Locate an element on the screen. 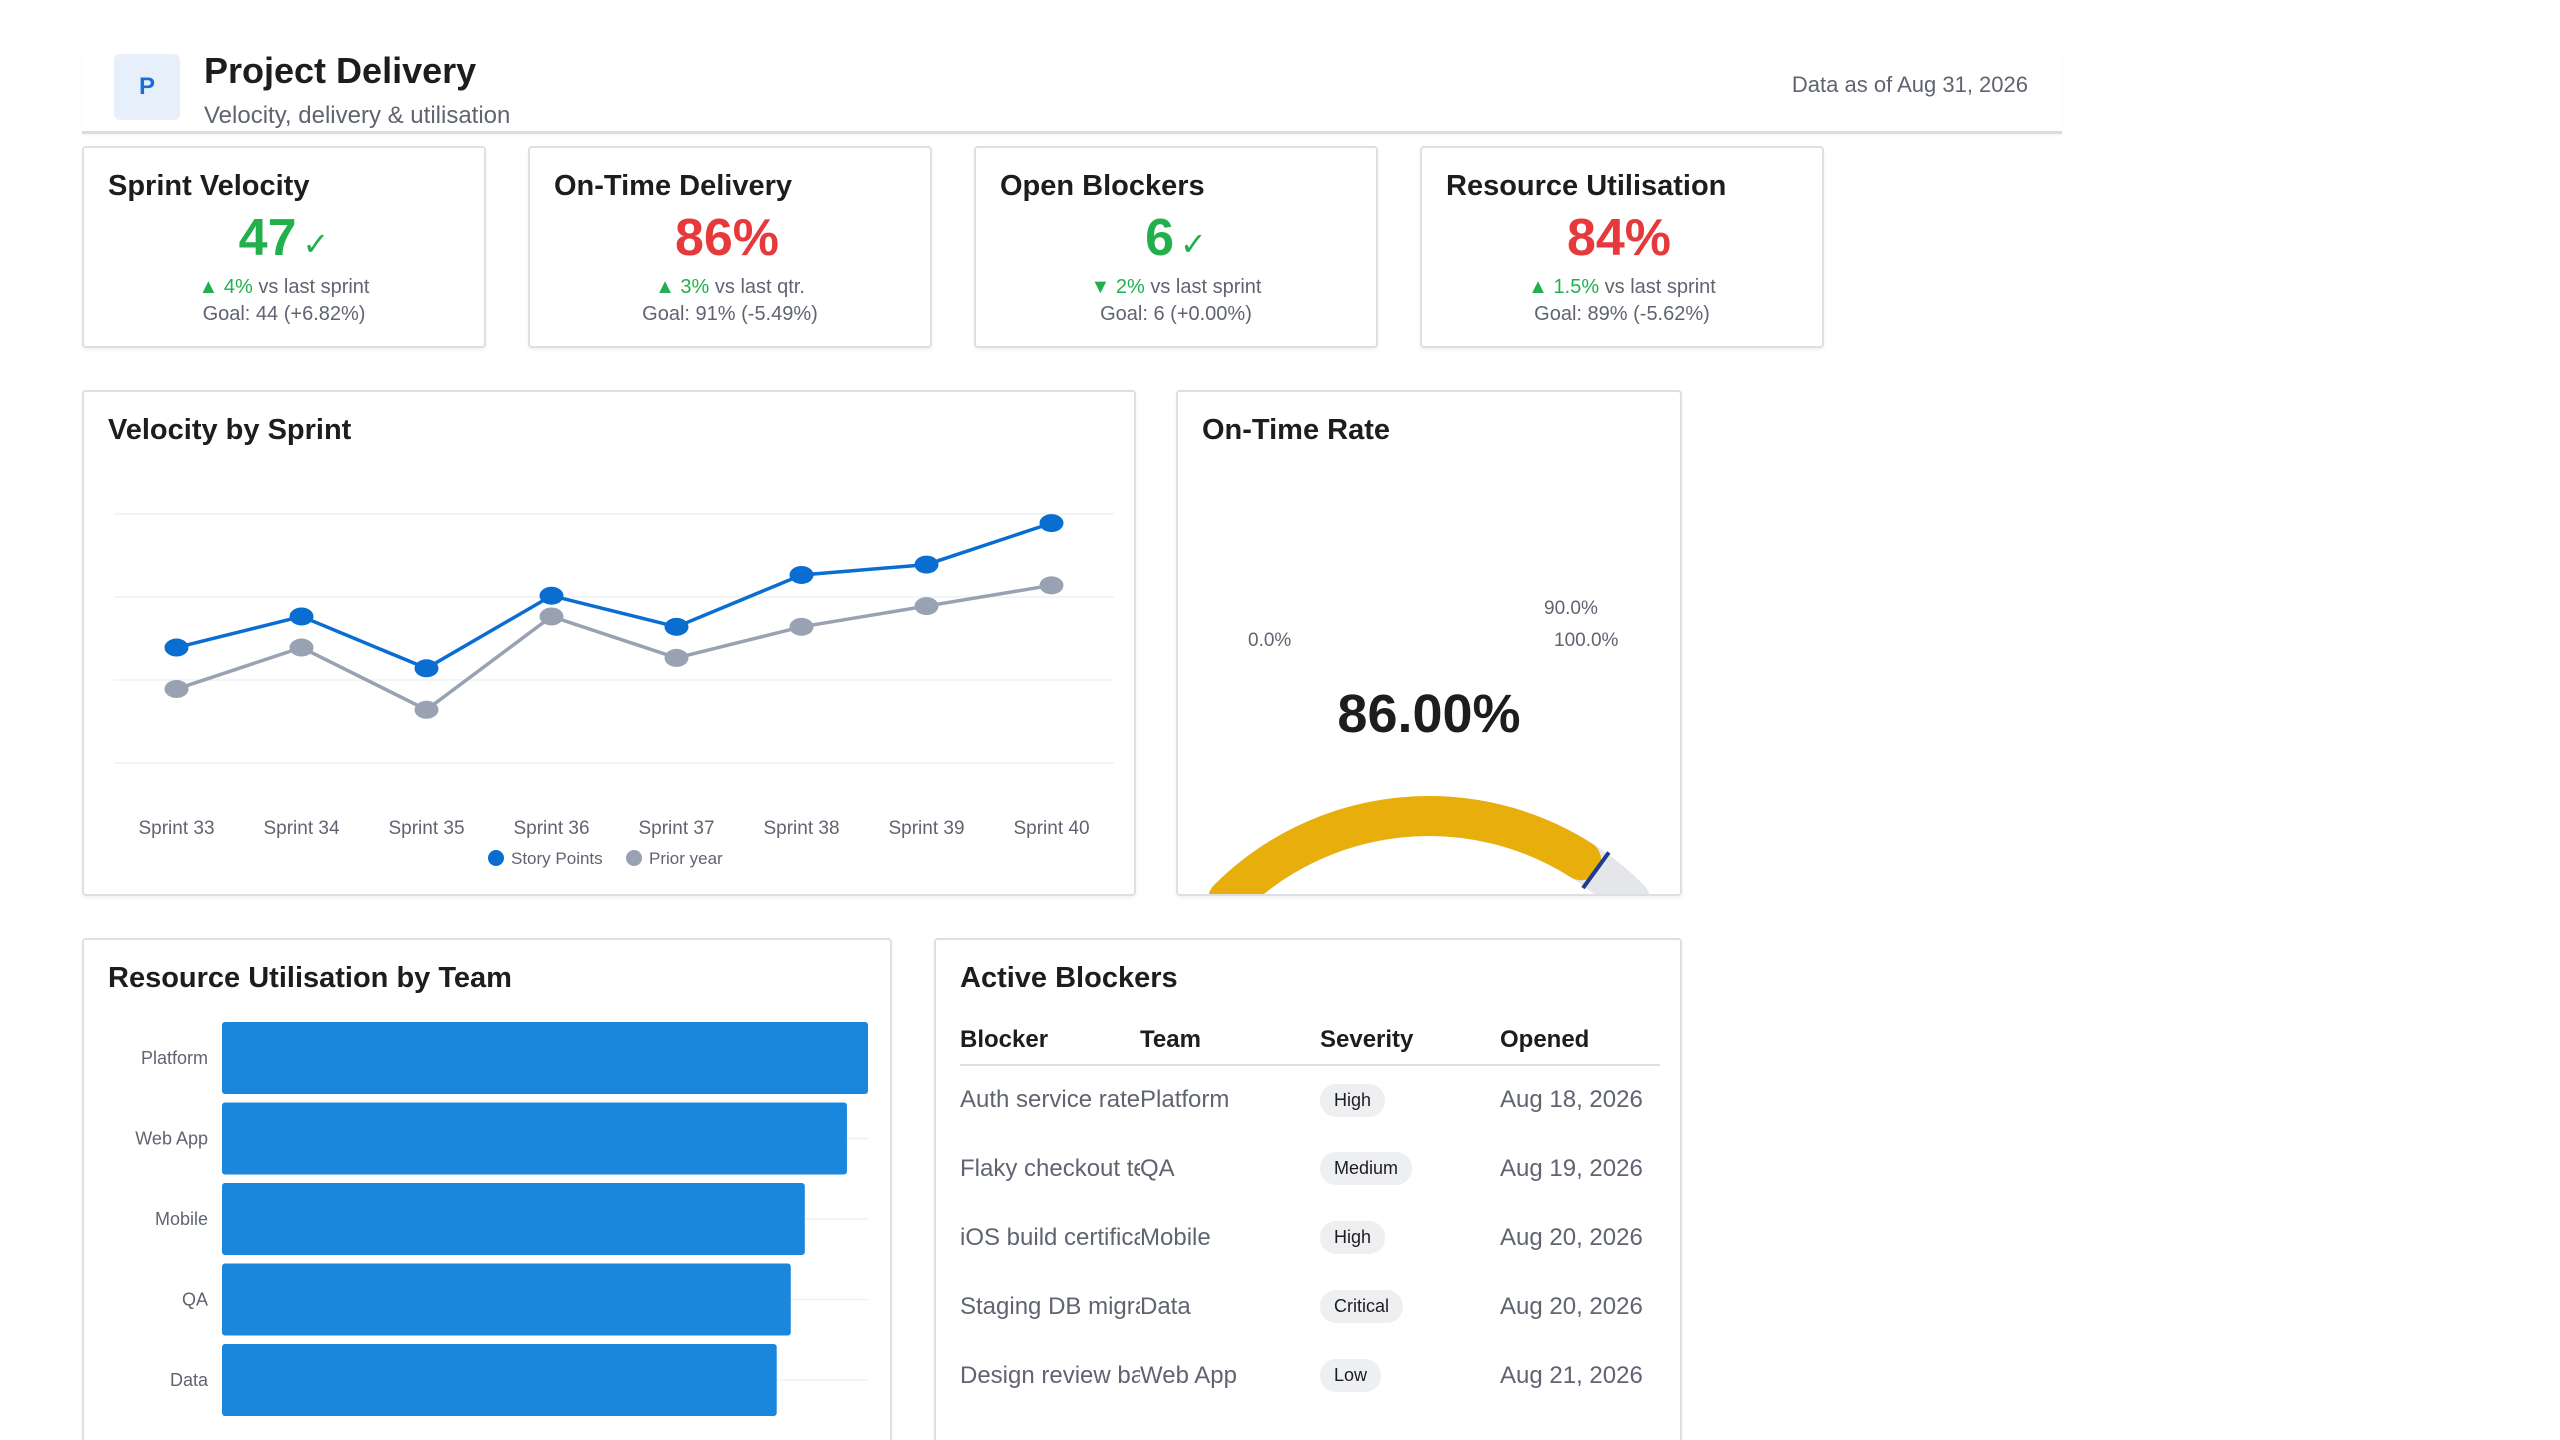 This screenshot has height=1440, width=2560. blocker-cell: Auth service rate limit is located at coordinates (1050, 1099).